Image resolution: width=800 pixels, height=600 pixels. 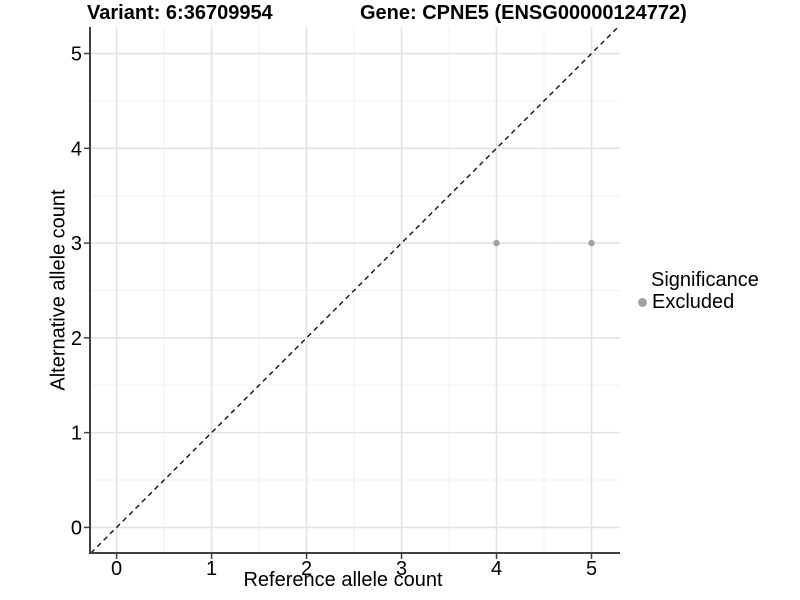 I want to click on excluded-point-icon, so click(x=642, y=302).